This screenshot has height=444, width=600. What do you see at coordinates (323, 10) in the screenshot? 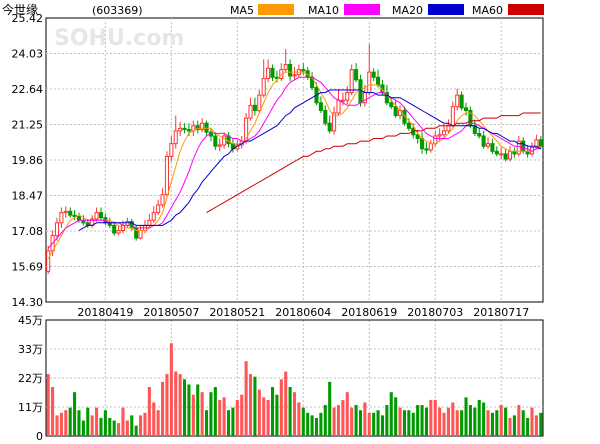
I see `legend-label: MA10` at bounding box center [323, 10].